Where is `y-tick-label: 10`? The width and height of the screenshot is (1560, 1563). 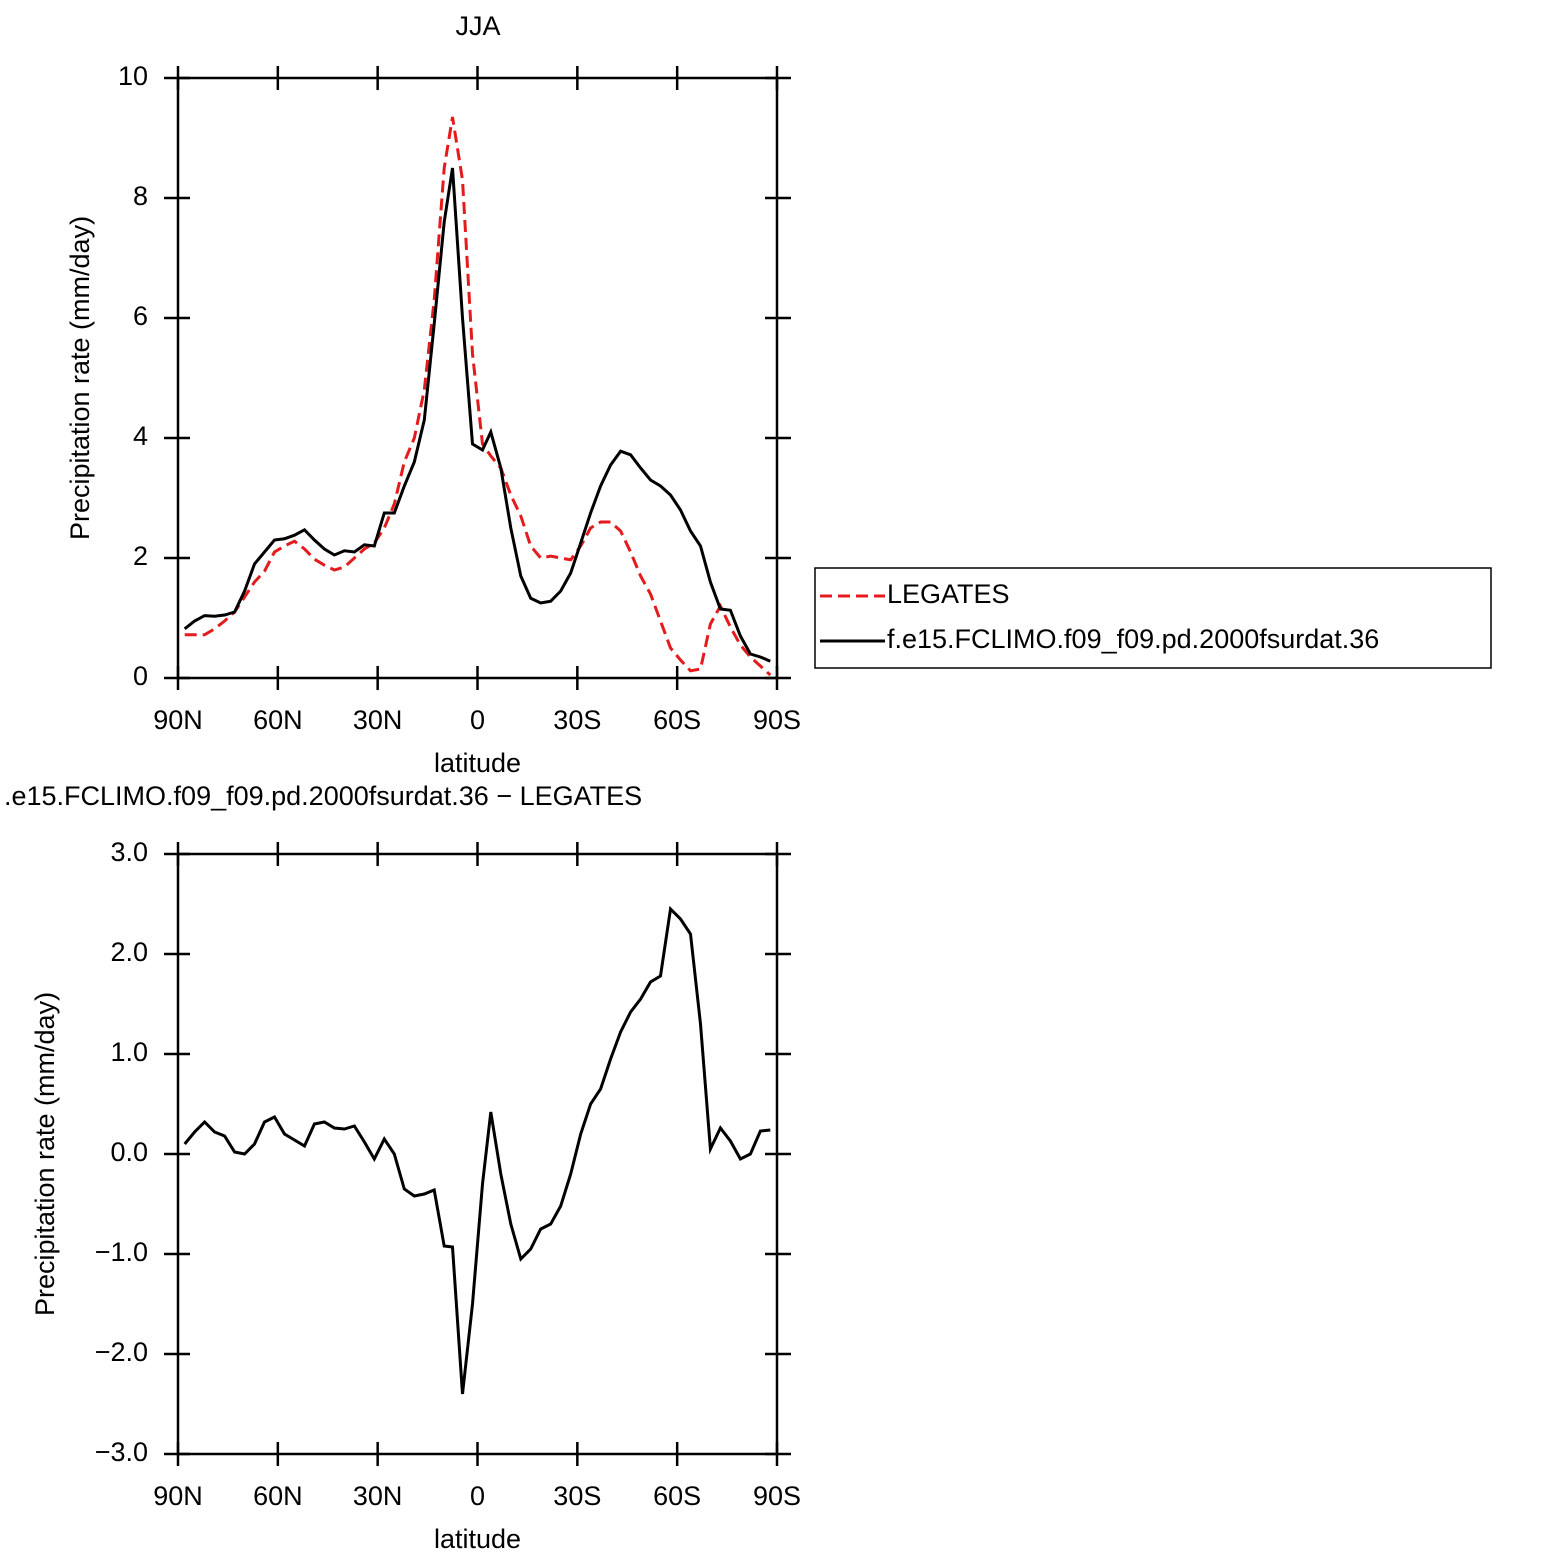
y-tick-label: 10 is located at coordinates (133, 76).